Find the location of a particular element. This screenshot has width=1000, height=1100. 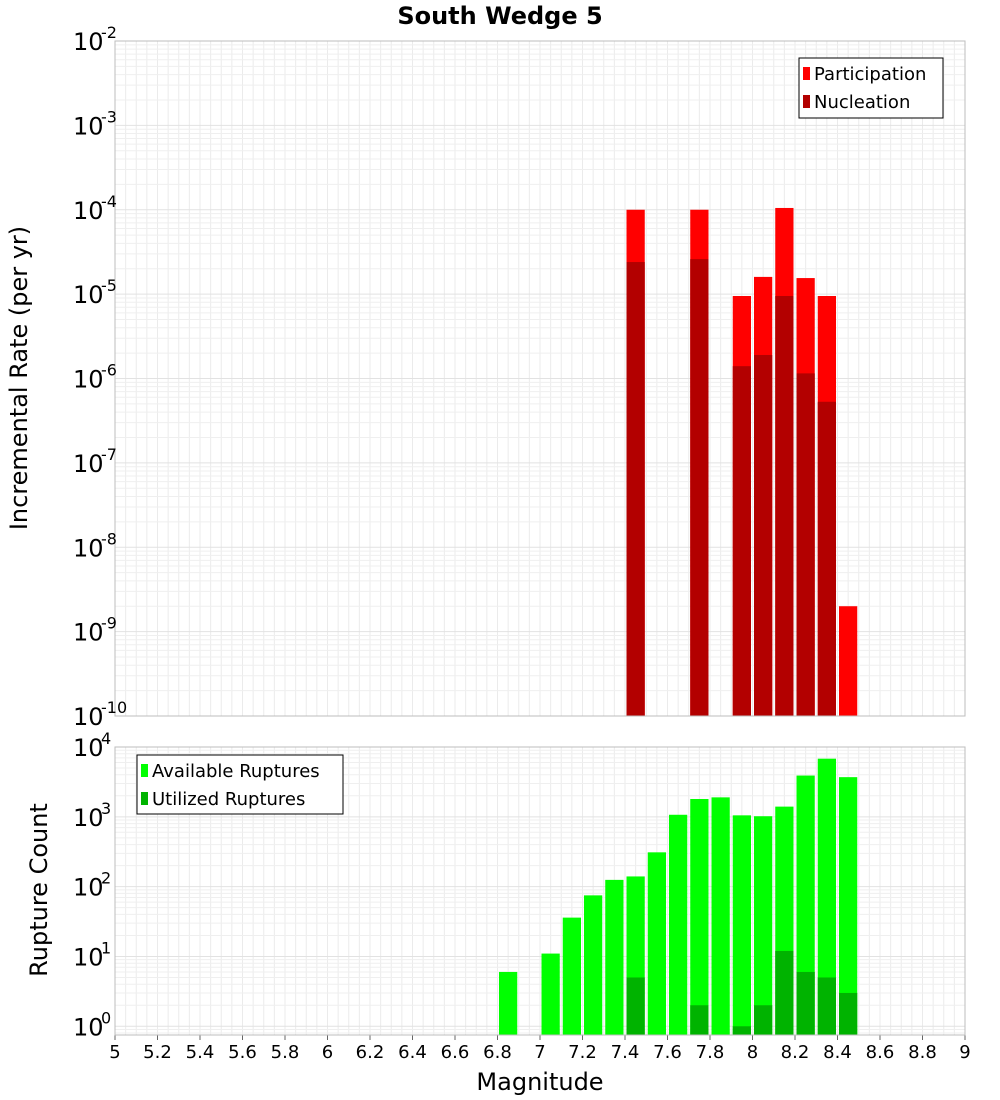

x-tick-label: 8.4 is located at coordinates (837, 1052).